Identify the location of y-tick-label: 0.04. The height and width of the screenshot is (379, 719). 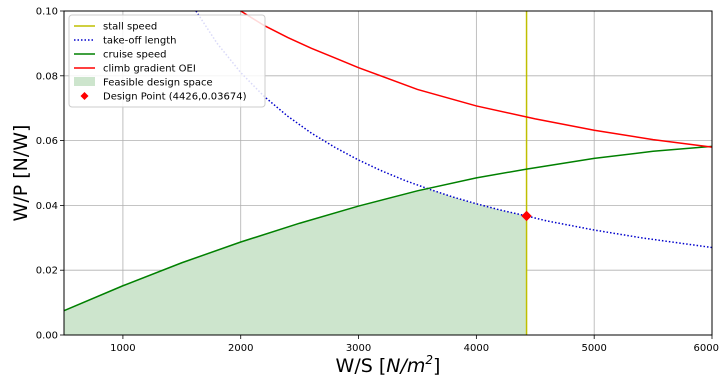
(47, 206).